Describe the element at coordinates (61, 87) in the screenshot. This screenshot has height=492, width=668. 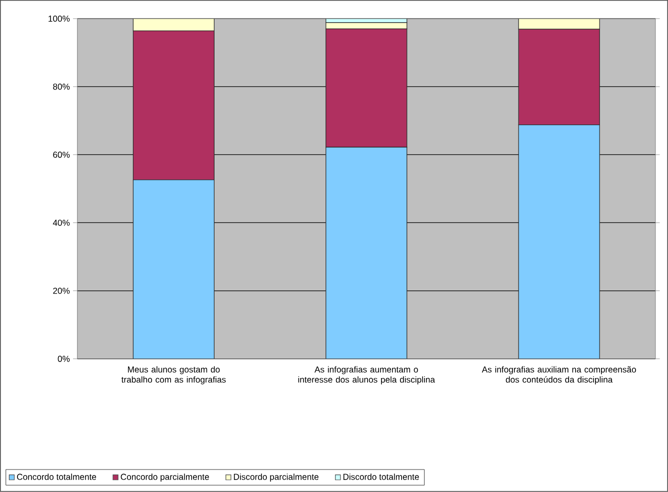
I see `y-tick-label: 80%` at that location.